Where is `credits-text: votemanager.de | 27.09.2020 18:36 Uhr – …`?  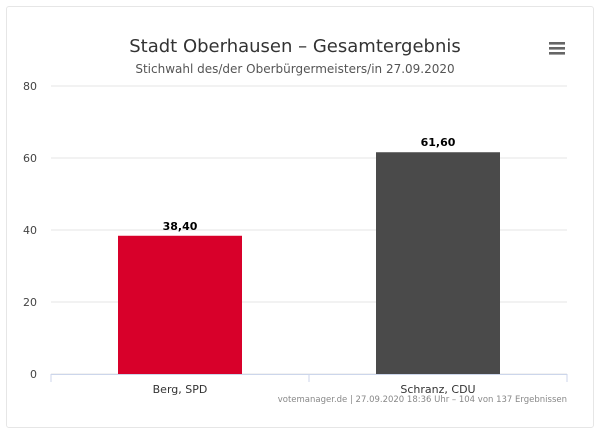
credits-text: votemanager.de | 27.09.2020 18:36 Uhr – … is located at coordinates (422, 400).